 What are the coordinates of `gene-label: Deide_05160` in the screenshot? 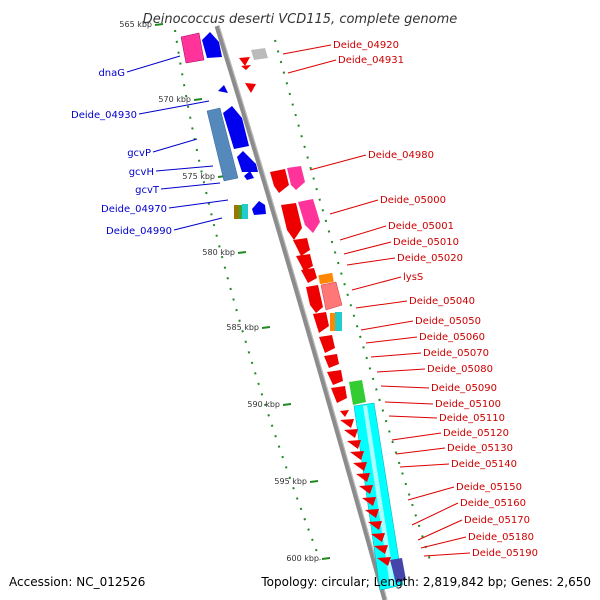 It's located at (493, 503).